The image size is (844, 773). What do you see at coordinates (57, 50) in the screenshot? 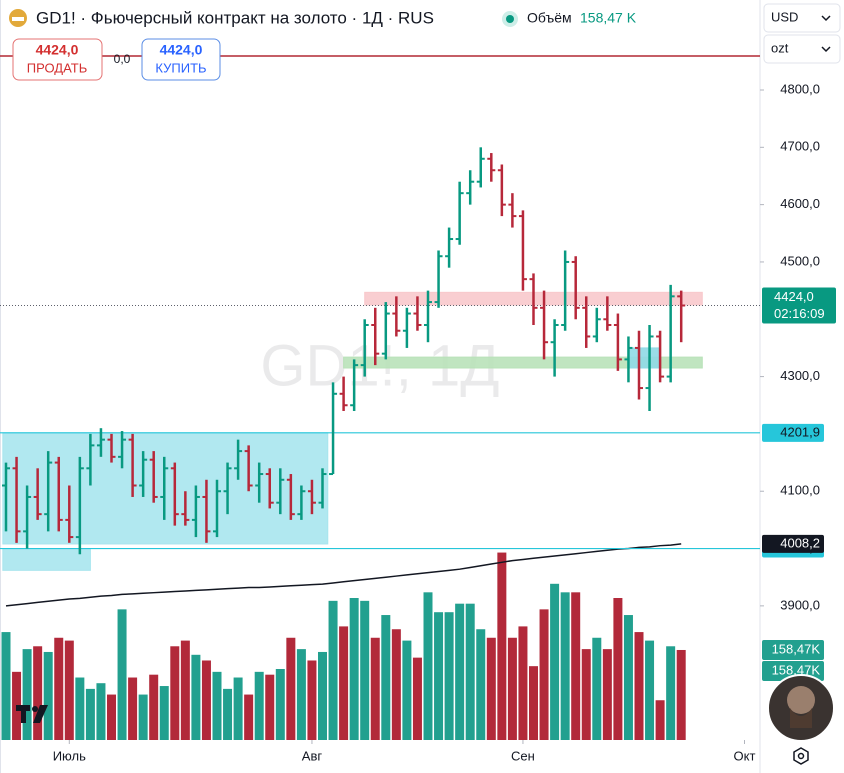
I see `sell-price: 4424,0` at bounding box center [57, 50].